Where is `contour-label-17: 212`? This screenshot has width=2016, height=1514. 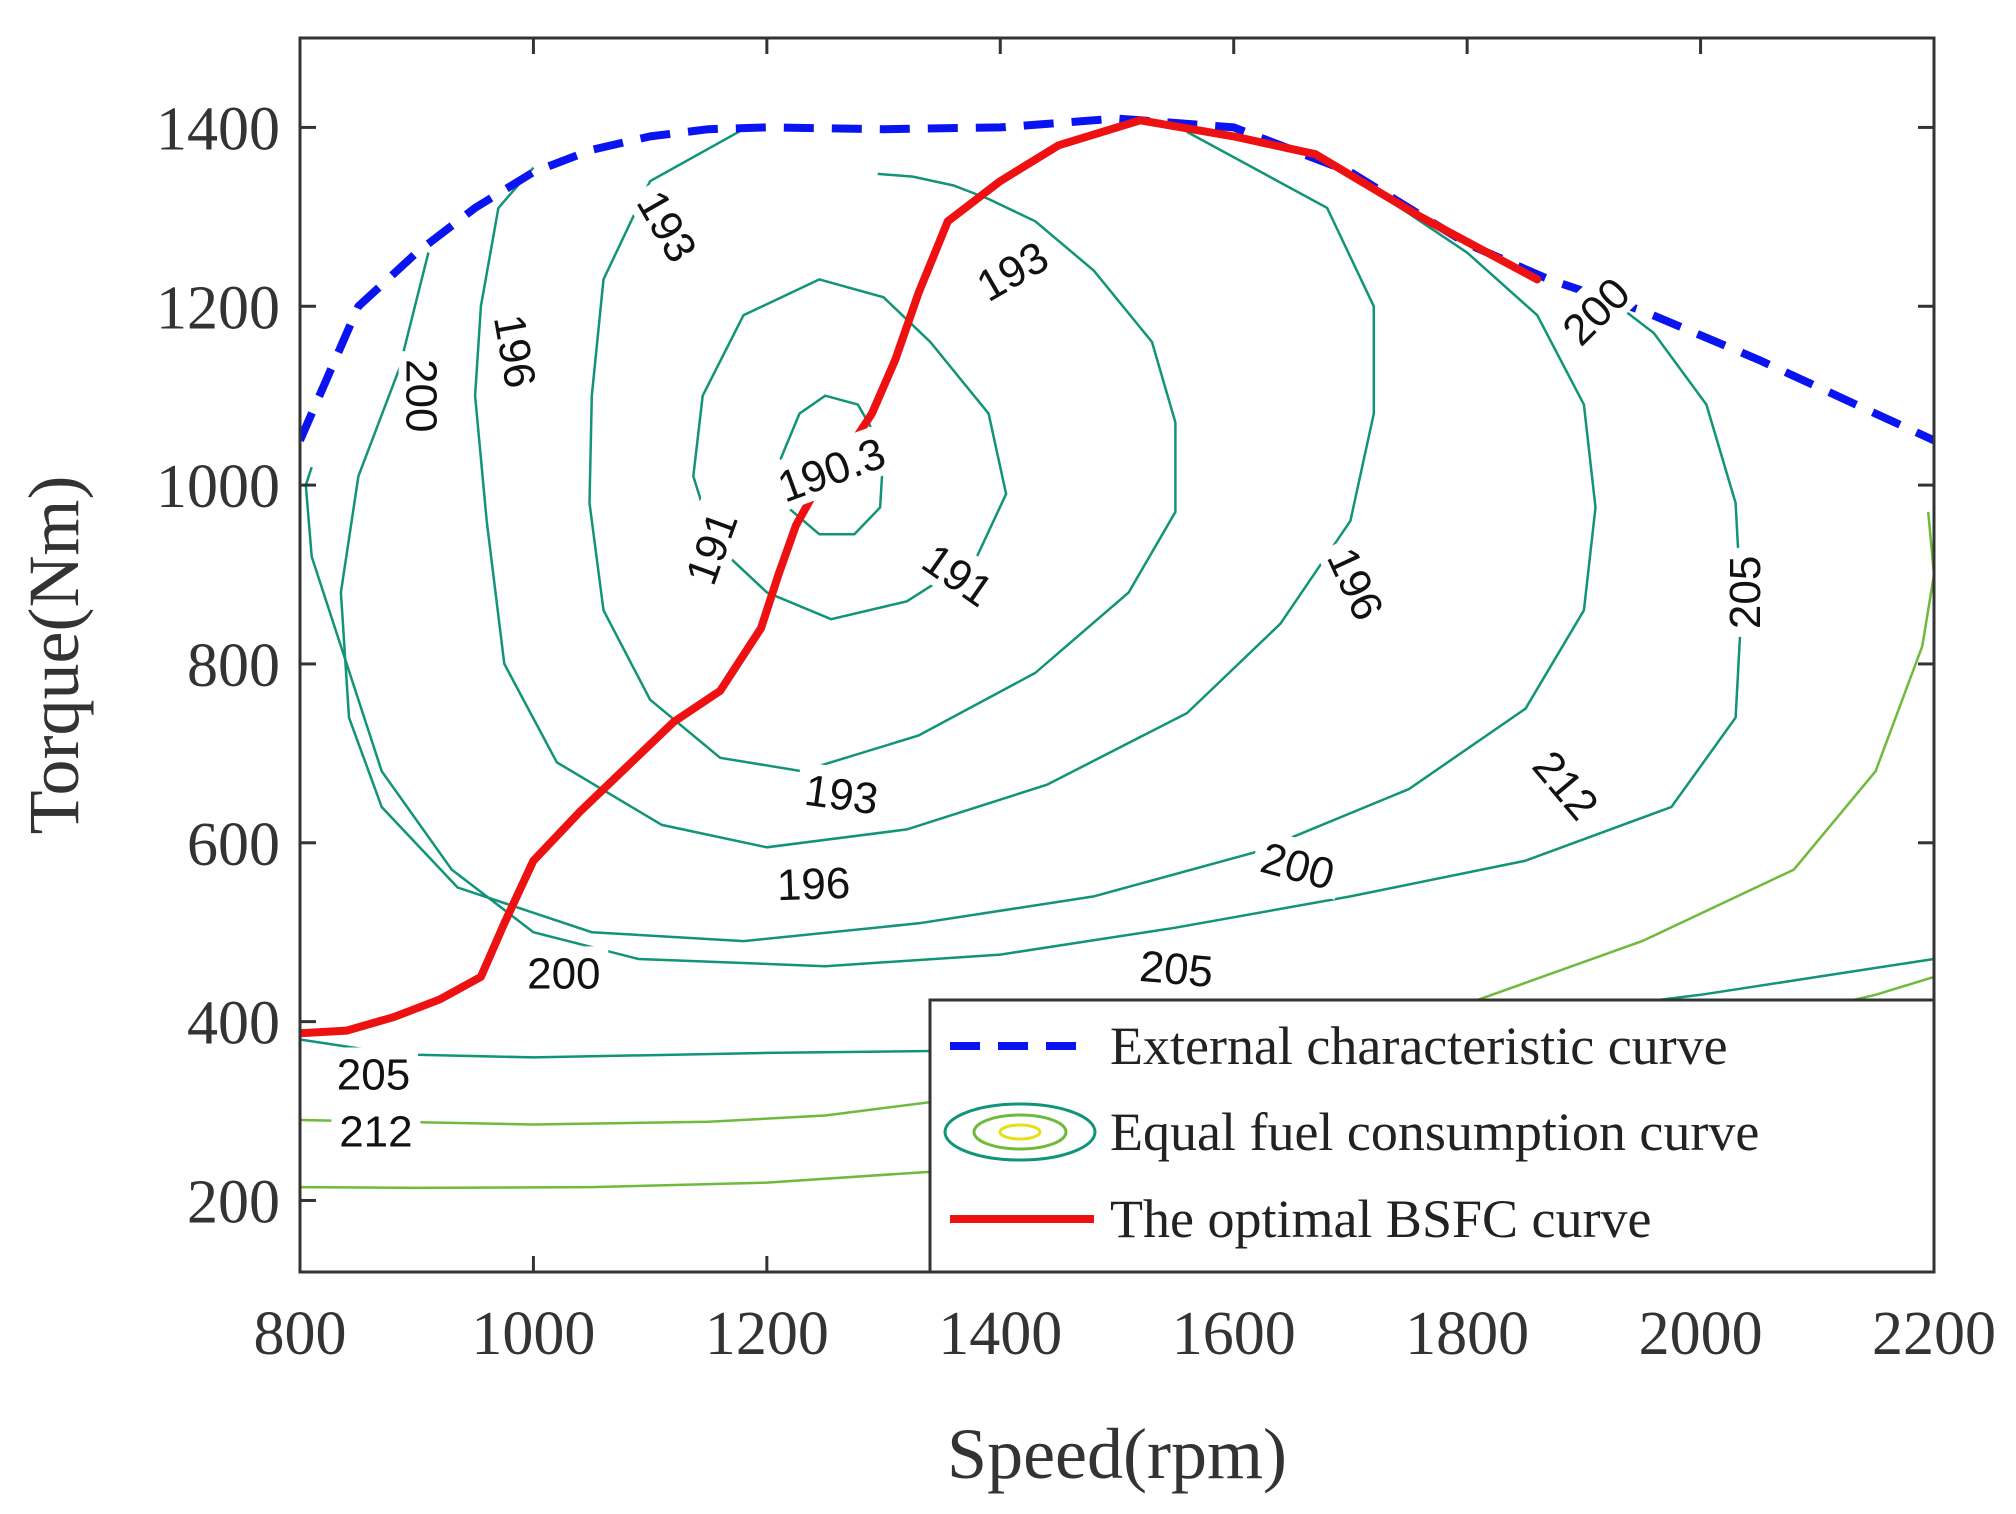 contour-label-17: 212 is located at coordinates (376, 1130).